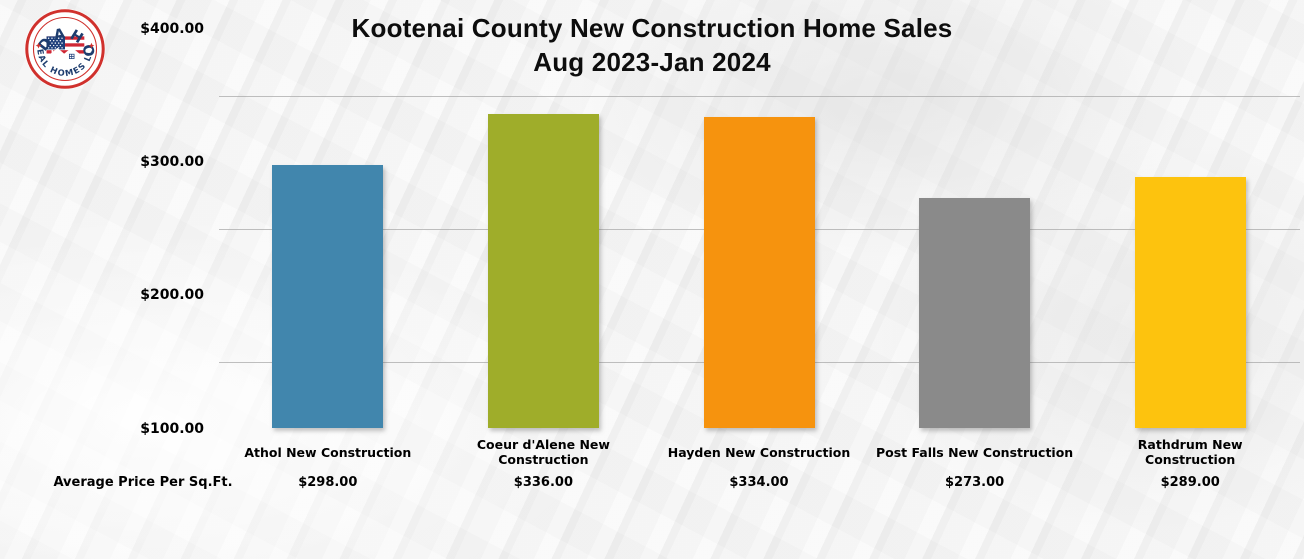 This screenshot has height=559, width=1304. What do you see at coordinates (328, 452) in the screenshot?
I see `category-label: Athol New Construction` at bounding box center [328, 452].